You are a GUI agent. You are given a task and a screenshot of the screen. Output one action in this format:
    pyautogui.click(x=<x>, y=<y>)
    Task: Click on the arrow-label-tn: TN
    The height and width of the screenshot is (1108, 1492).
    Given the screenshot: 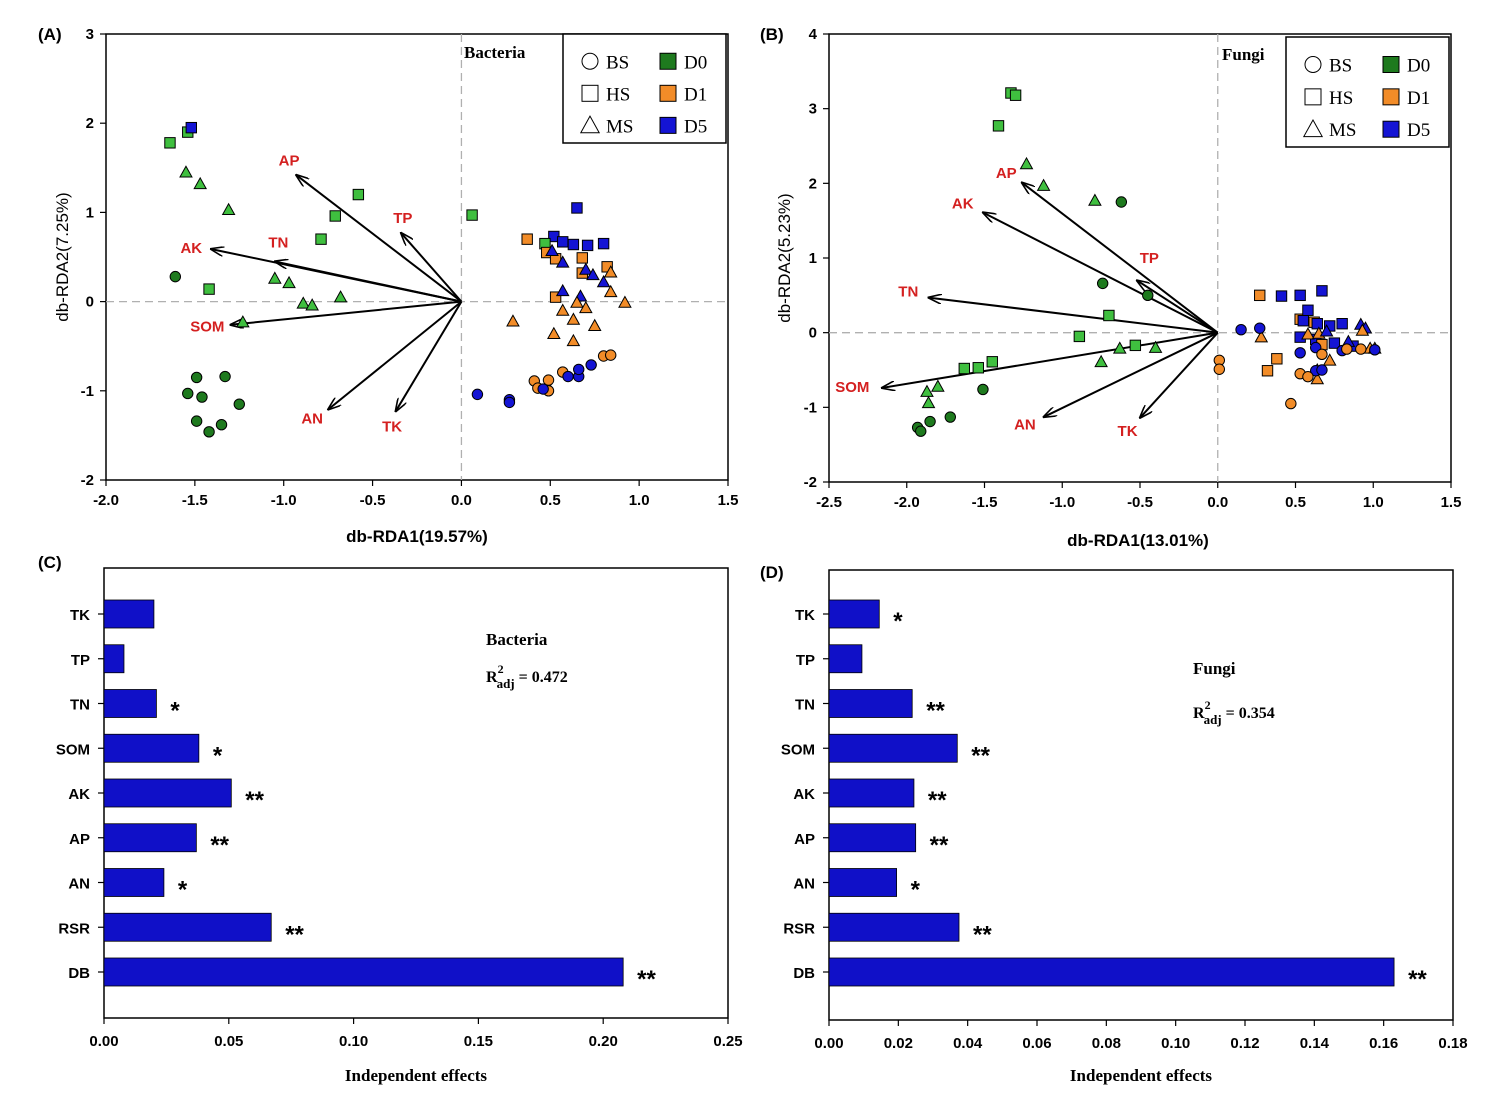 What is the action you would take?
    pyautogui.click(x=278, y=243)
    